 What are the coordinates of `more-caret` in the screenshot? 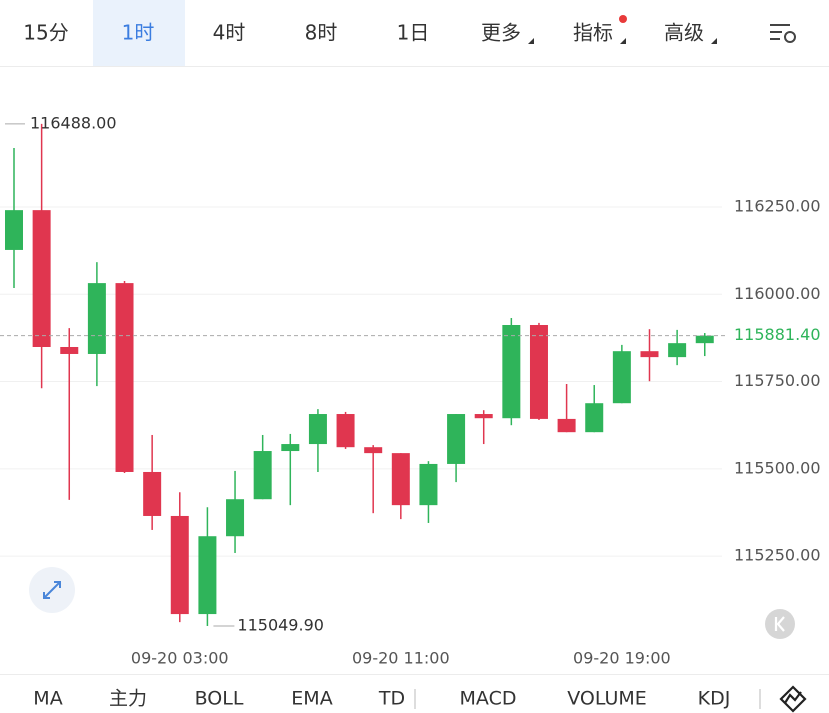 It's located at (531, 41).